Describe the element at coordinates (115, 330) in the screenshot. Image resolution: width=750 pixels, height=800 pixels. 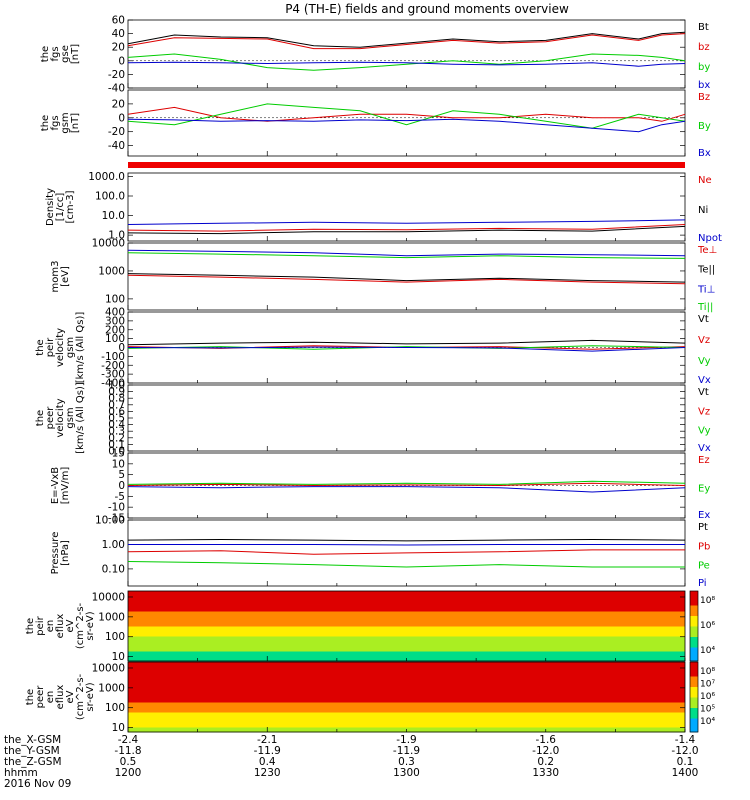
I see `y-tick-label: 200` at that location.